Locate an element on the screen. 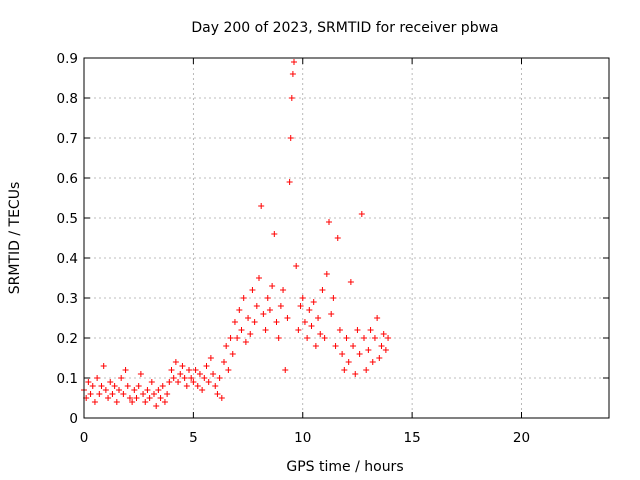  x-tick-label: 20 is located at coordinates (521, 438).